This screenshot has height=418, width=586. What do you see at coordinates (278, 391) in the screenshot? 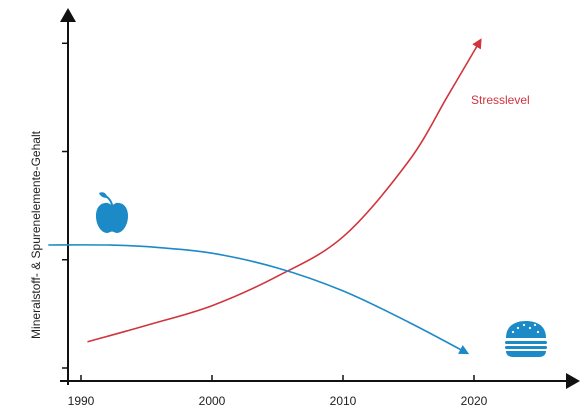
I see `x-ticks: 1990 2000 2010 2020` at bounding box center [278, 391].